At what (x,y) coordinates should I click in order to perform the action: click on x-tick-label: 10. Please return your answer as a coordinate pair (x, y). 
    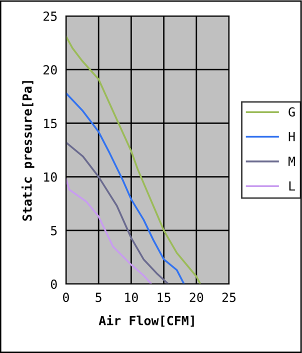
    Looking at the image, I should click on (131, 297).